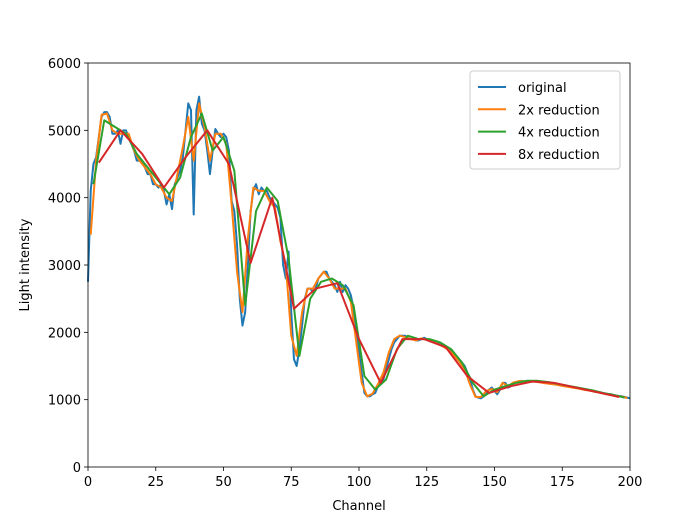  Describe the element at coordinates (426, 482) in the screenshot. I see `x-tick-label: 125` at that location.